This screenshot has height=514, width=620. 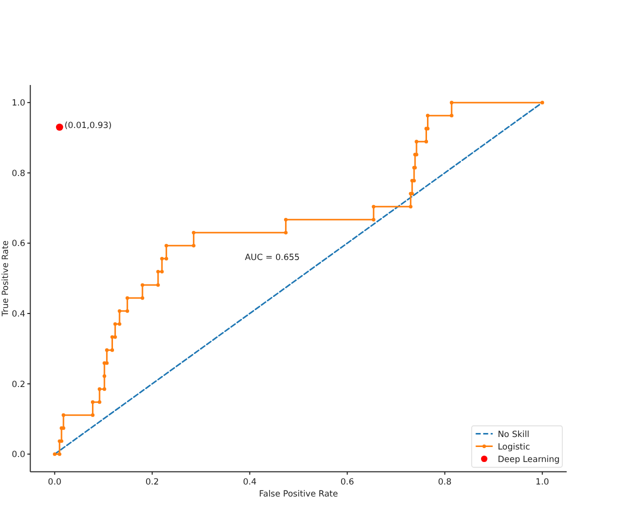 What do you see at coordinates (347, 483) in the screenshot?
I see `x-tick-label: 0.6` at bounding box center [347, 483].